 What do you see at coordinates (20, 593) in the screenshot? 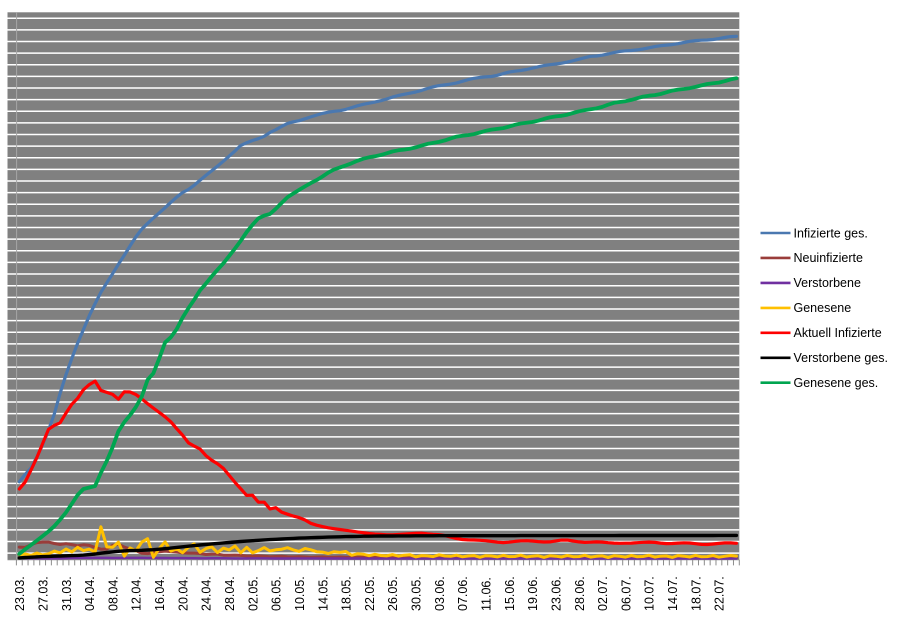
I see `svg-text: 23.03.` at bounding box center [20, 593].